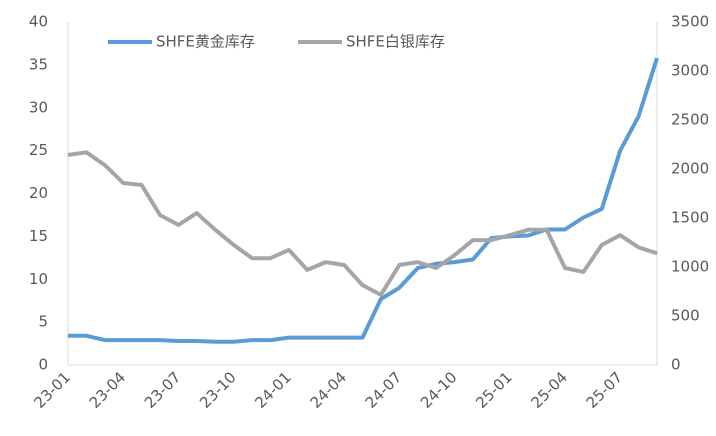  Describe the element at coordinates (163, 390) in the screenshot. I see `x-tick-label: 23-07` at that location.